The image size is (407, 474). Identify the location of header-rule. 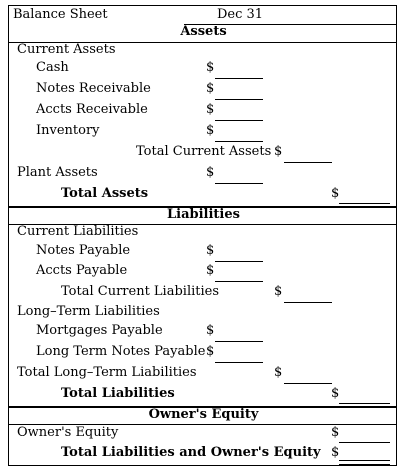
(290, 24).